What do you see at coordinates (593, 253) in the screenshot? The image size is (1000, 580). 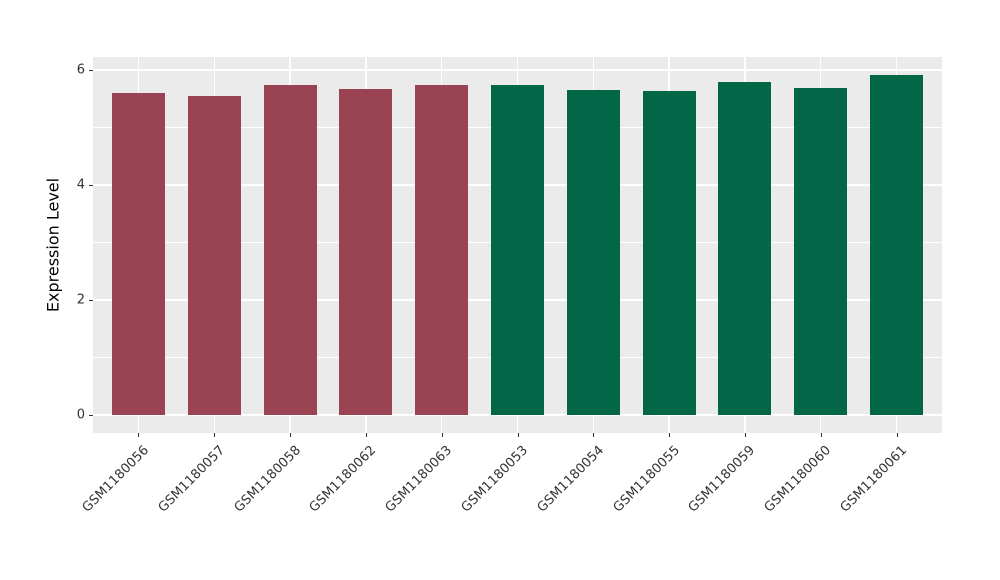 I see `bar-GSM1180054` at bounding box center [593, 253].